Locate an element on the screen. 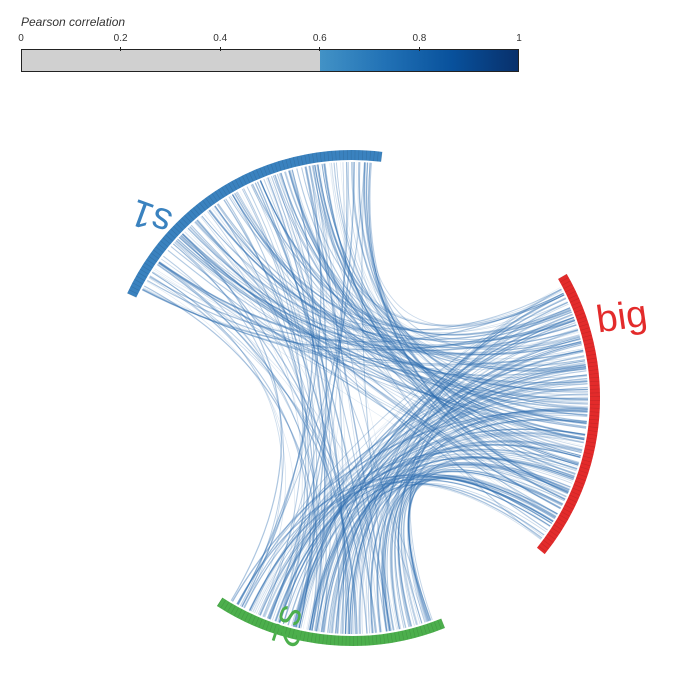 This screenshot has width=700, height=700. legend-color-bar is located at coordinates (270, 60).